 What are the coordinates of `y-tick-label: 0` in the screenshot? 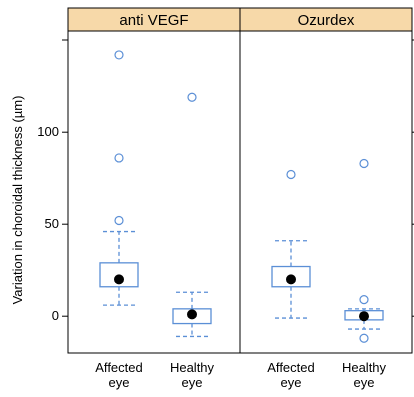 It's located at (55, 315).